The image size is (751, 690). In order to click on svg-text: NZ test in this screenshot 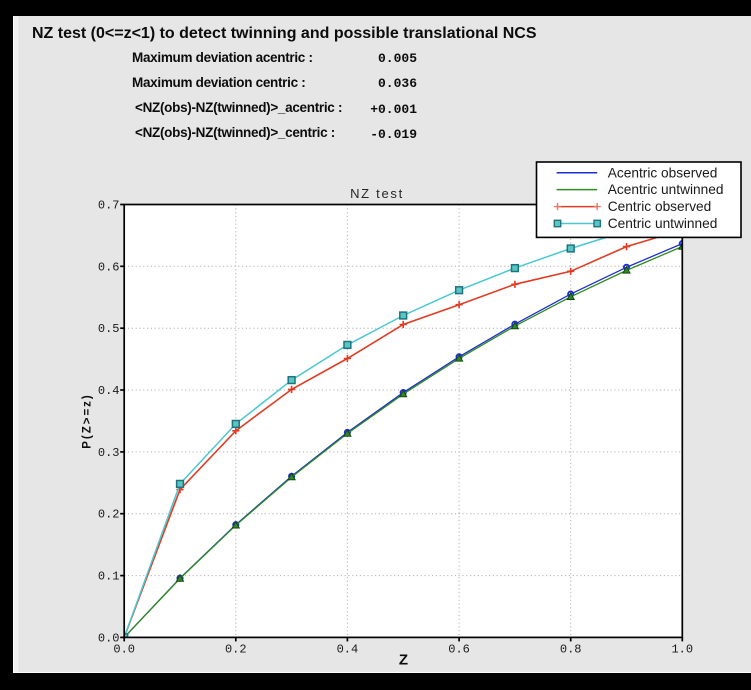, I will do `click(377, 193)`.